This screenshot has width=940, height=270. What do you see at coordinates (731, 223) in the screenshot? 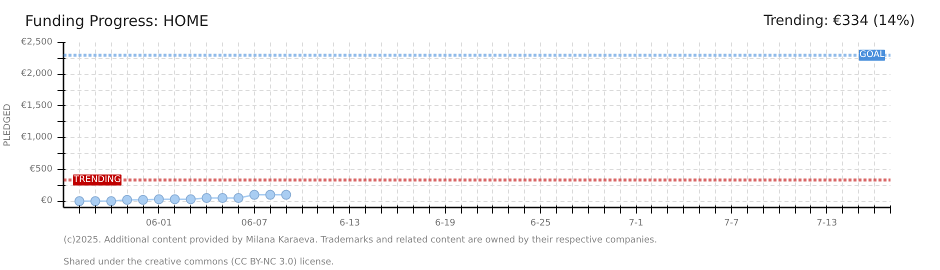
I see `x-tick-label: 7-7` at bounding box center [731, 223].